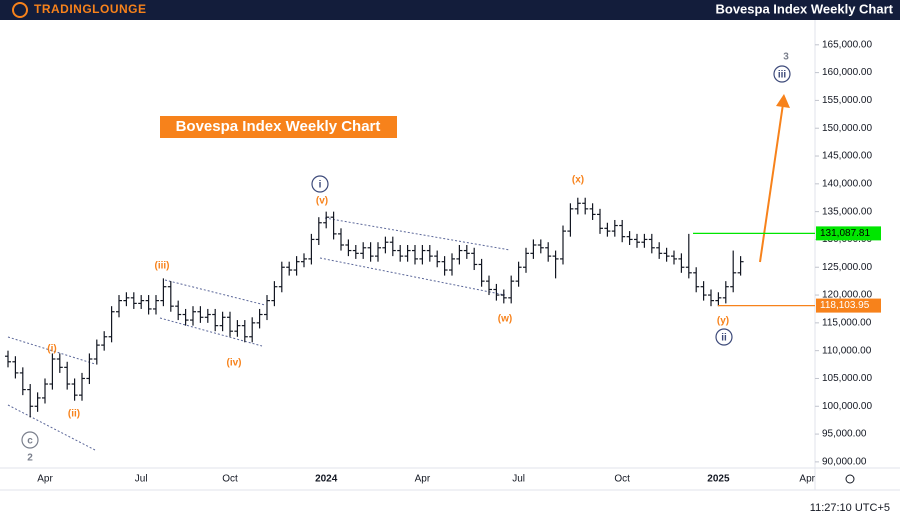 Image resolution: width=900 pixels, height=522 pixels. What do you see at coordinates (30, 458) in the screenshot?
I see `wave-label: 2` at bounding box center [30, 458].